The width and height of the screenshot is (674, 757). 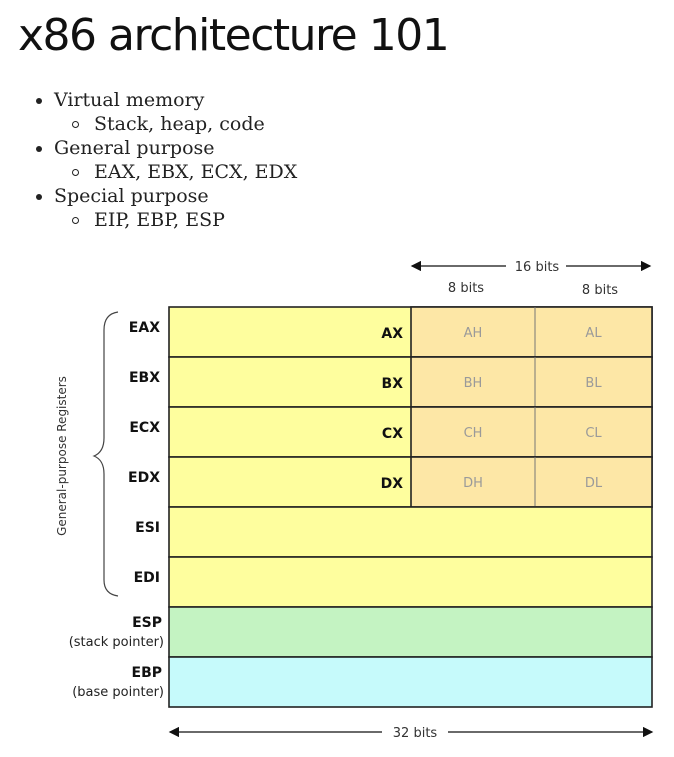 I want to click on register-cell-esi, so click(x=410, y=532).